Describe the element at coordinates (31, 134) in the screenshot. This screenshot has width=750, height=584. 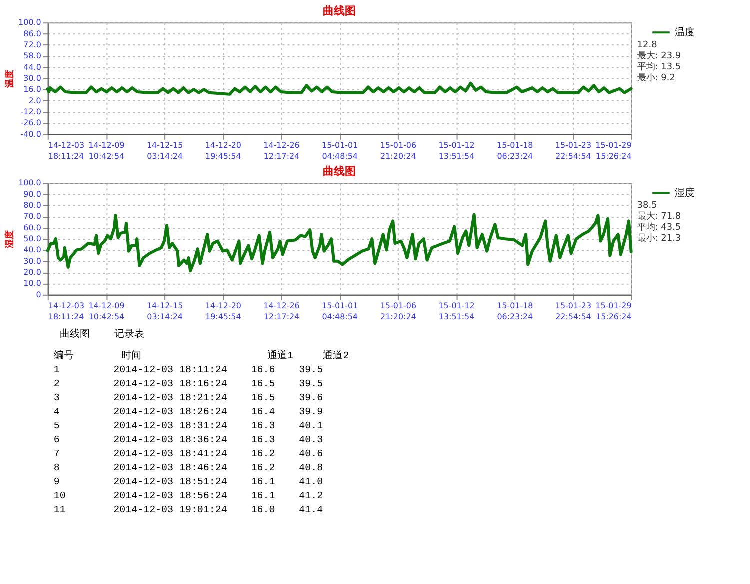
I see `y-tick-label: -40.0` at that location.